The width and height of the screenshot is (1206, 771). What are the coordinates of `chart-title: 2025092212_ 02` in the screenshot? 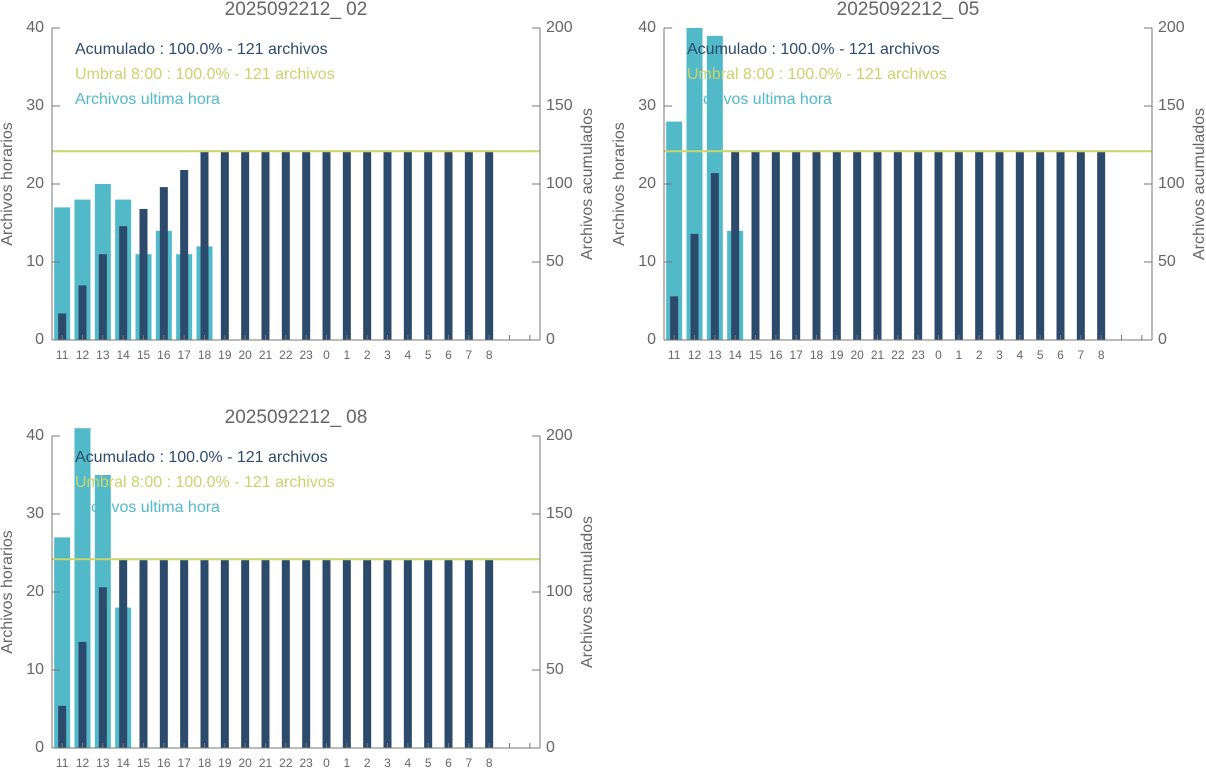 It's located at (296, 10).